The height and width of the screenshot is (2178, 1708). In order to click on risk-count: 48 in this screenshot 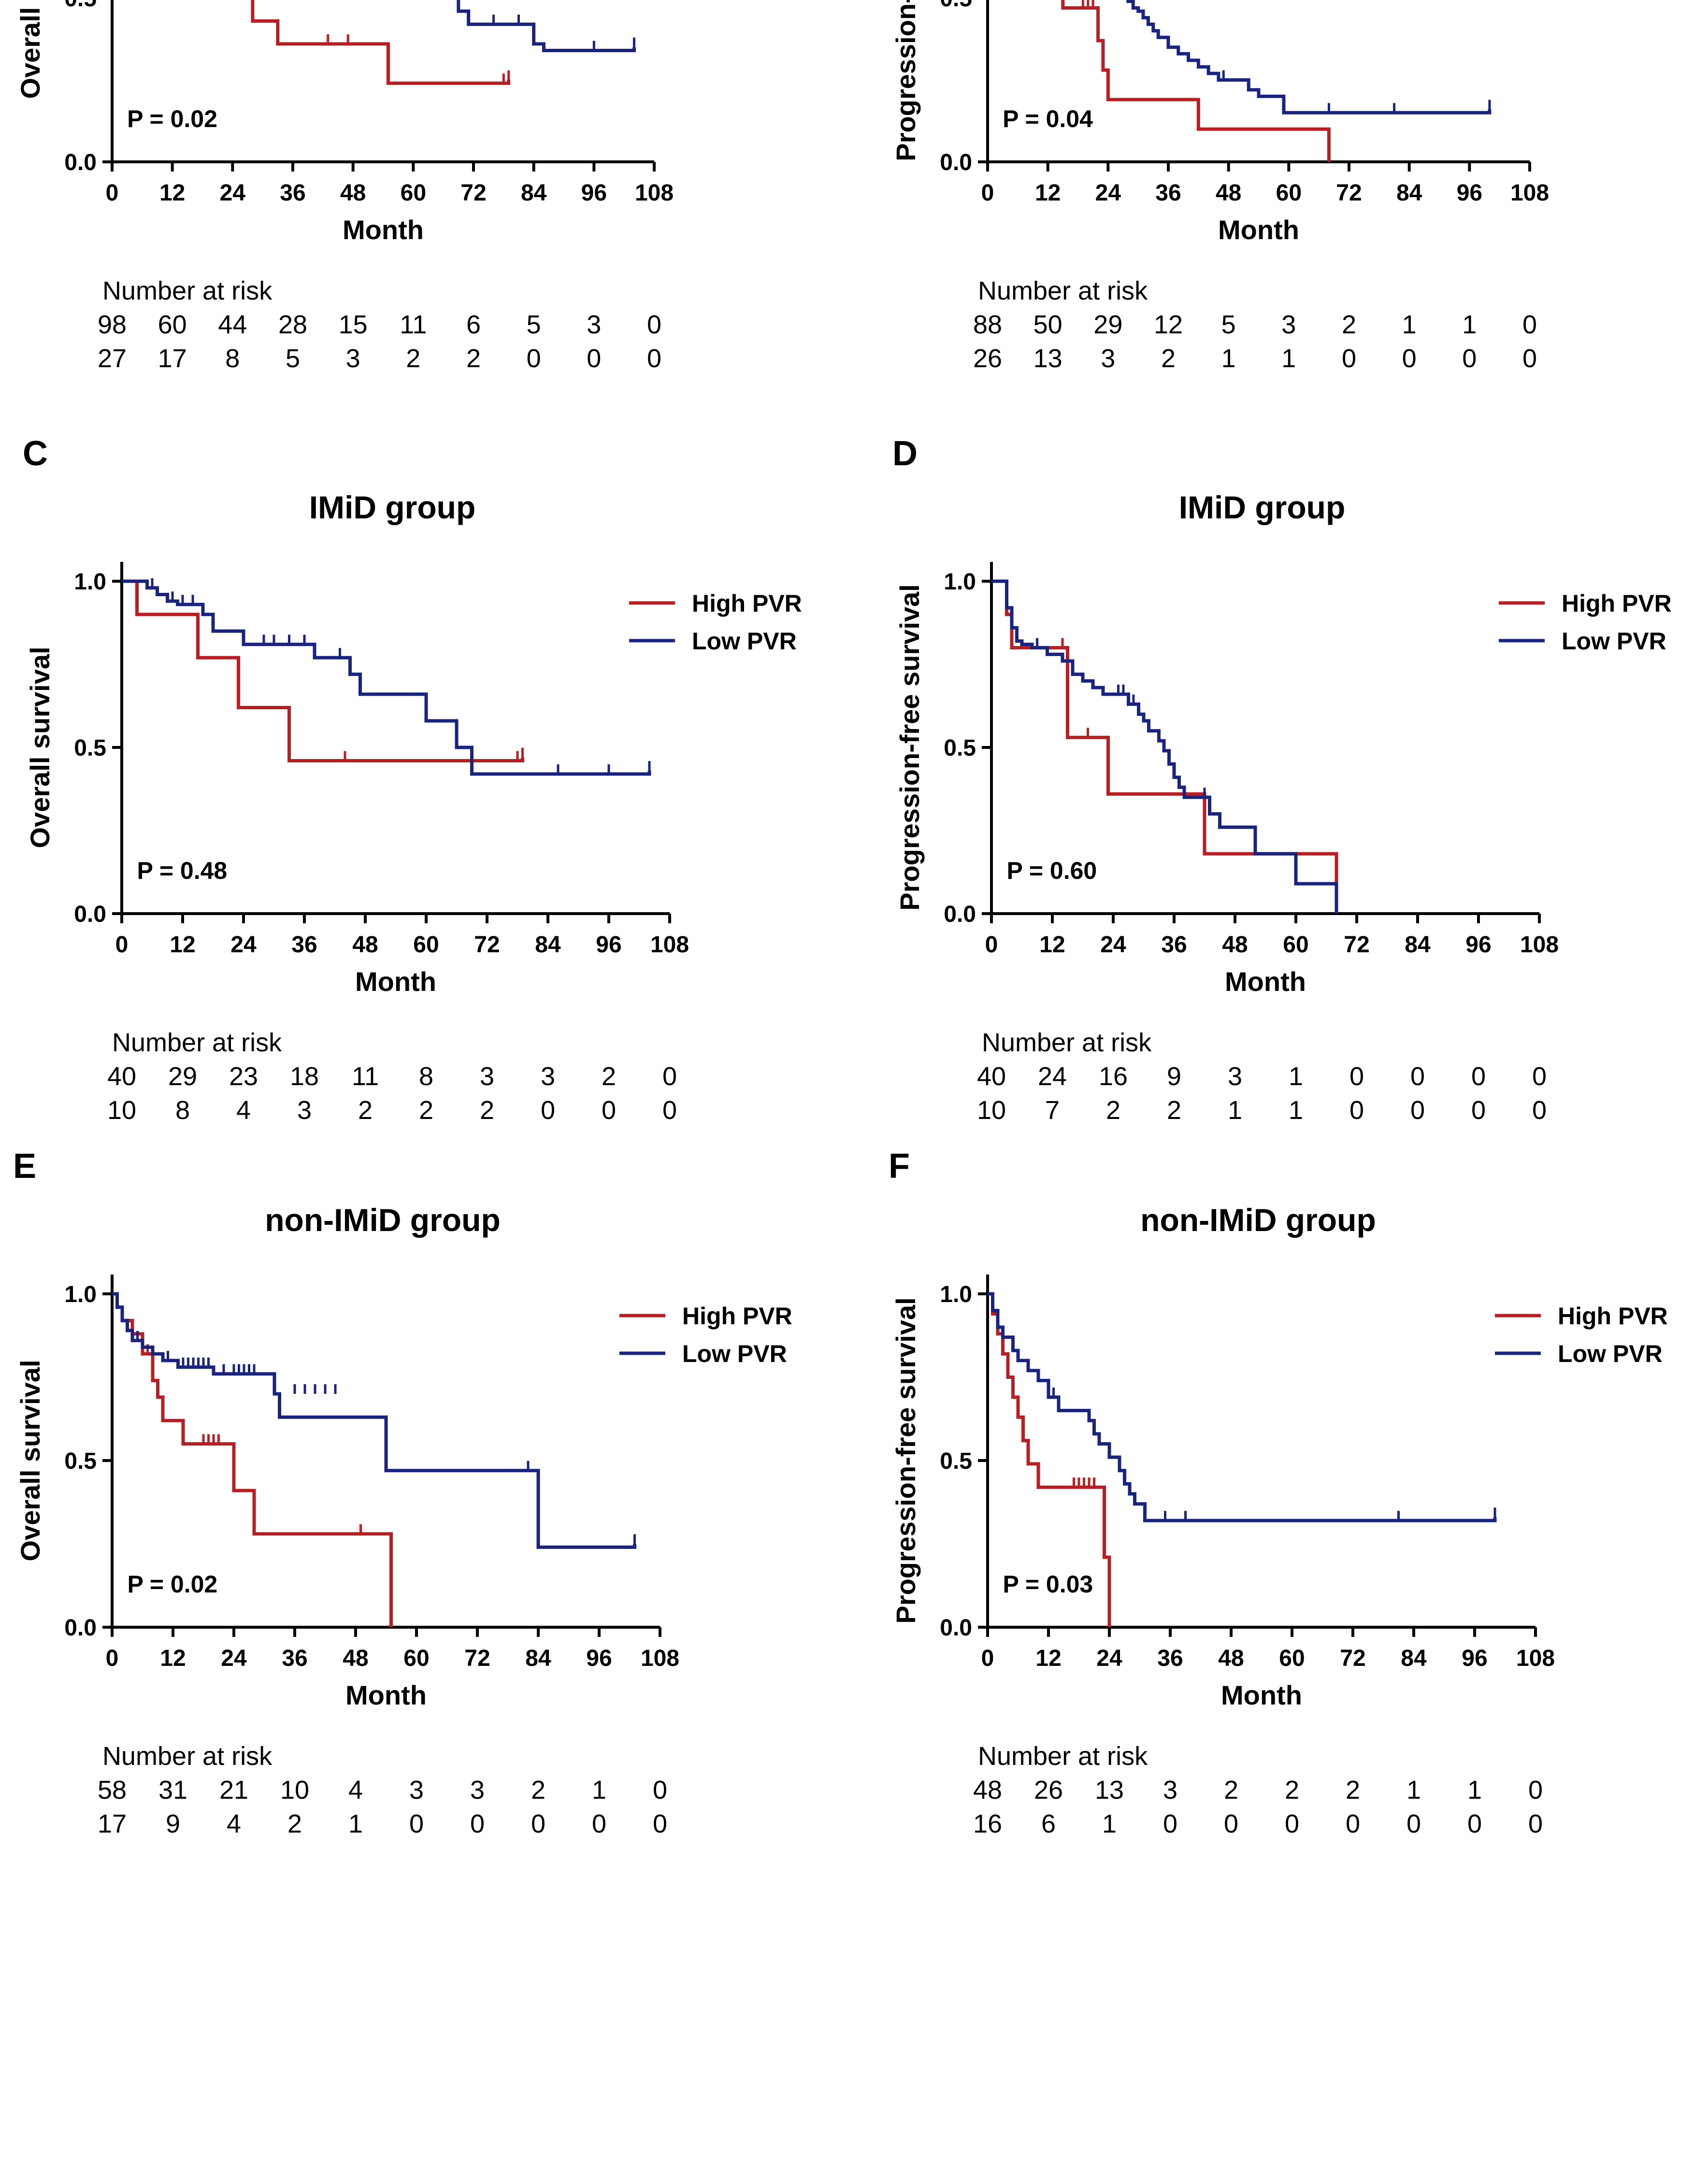, I will do `click(987, 1790)`.